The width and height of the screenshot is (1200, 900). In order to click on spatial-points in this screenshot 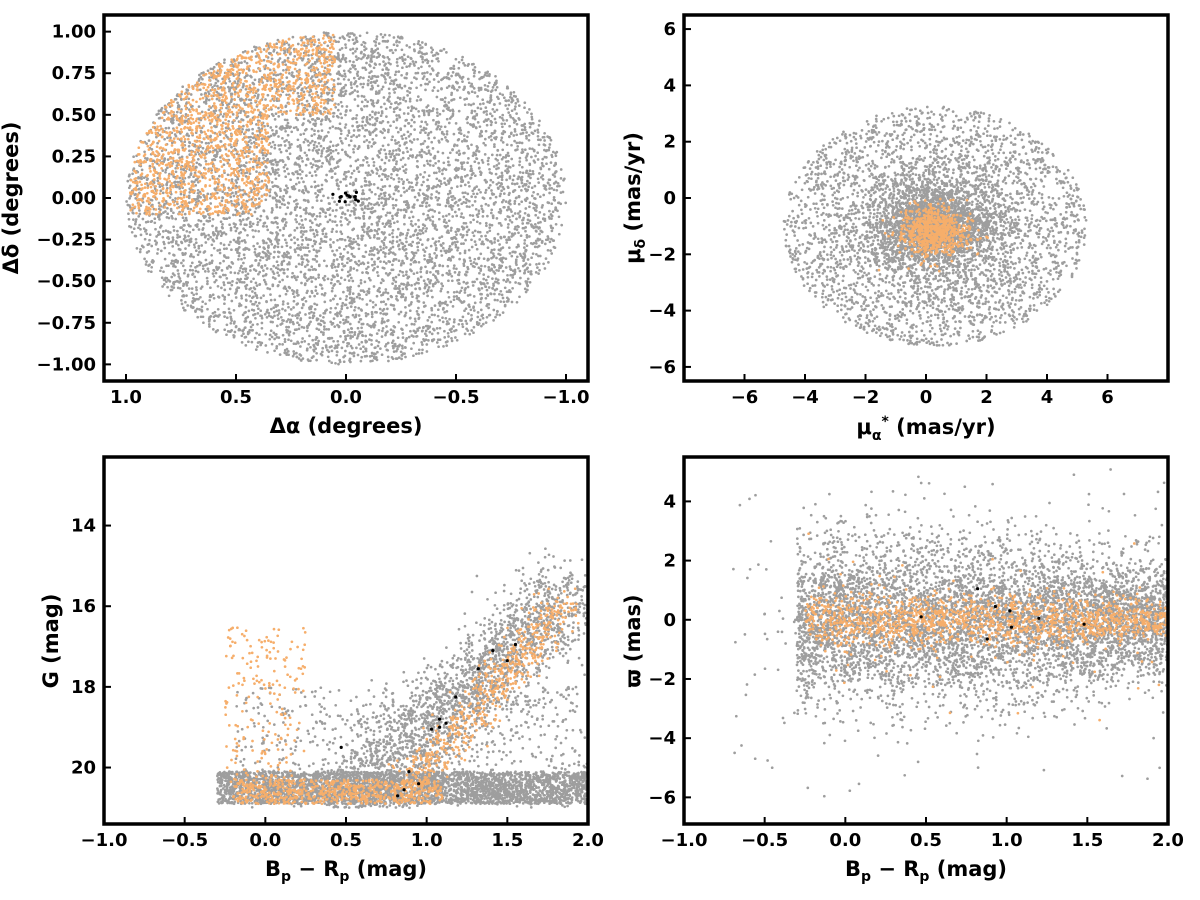, I will do `click(346, 198)`.